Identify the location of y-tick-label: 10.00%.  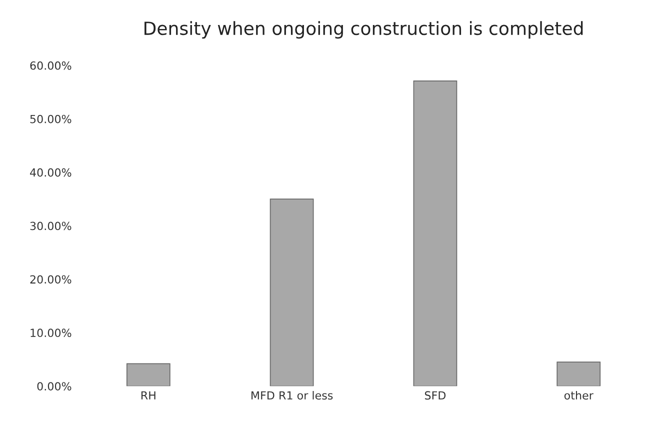
(51, 333).